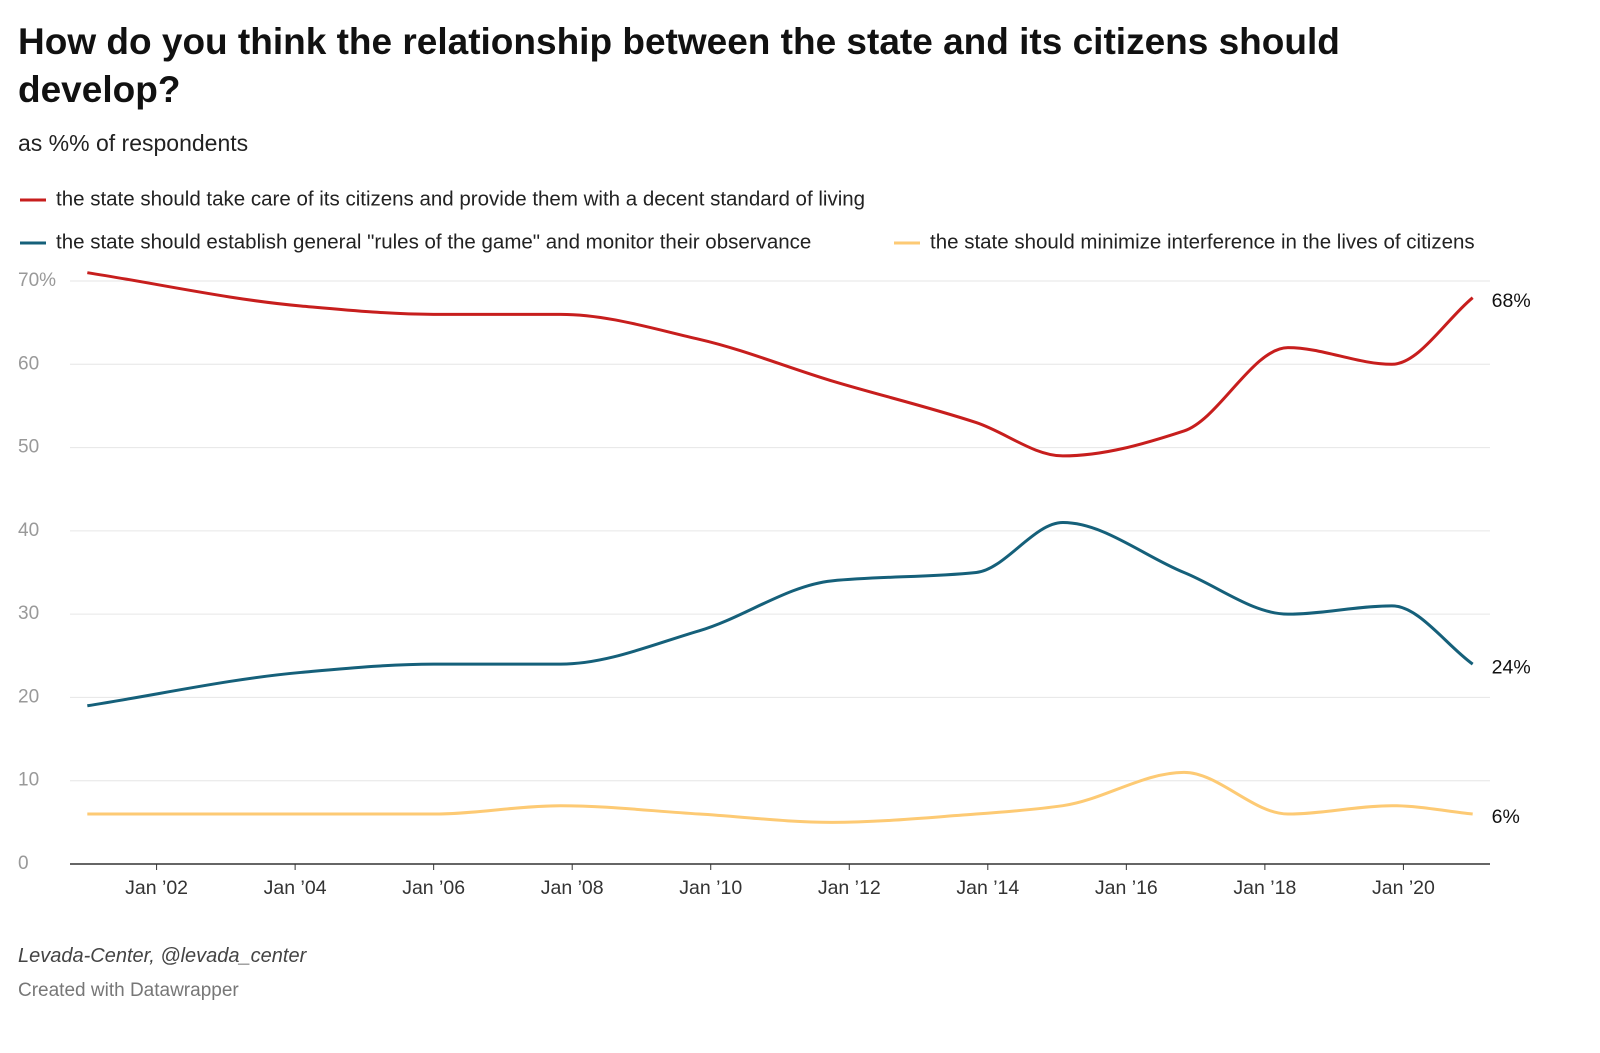 This screenshot has height=1053, width=1600. What do you see at coordinates (1506, 817) in the screenshot?
I see `value-label: 6%` at bounding box center [1506, 817].